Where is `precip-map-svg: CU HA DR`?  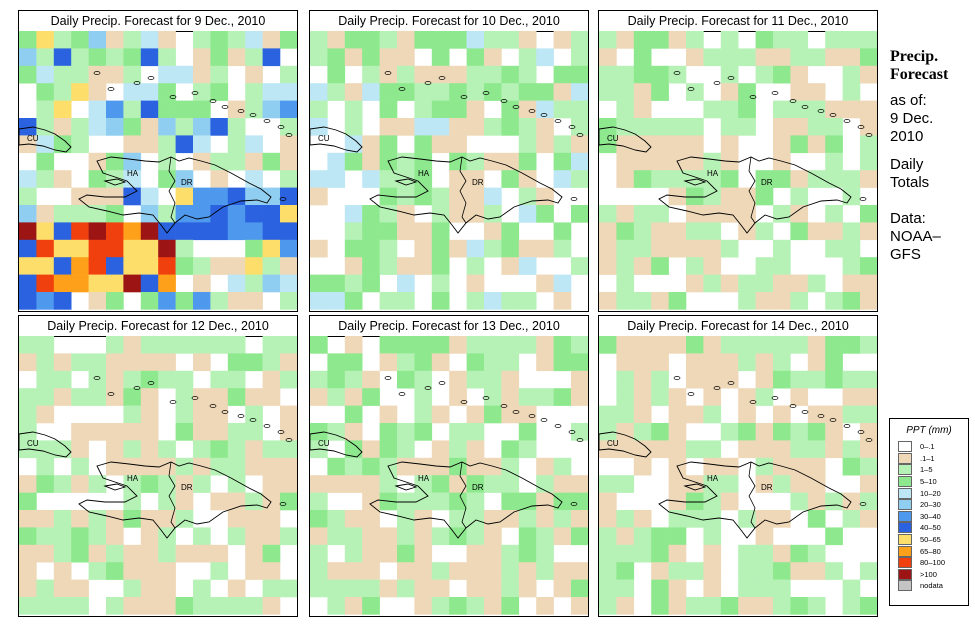
precip-map-svg: CU HA DR is located at coordinates (449, 475).